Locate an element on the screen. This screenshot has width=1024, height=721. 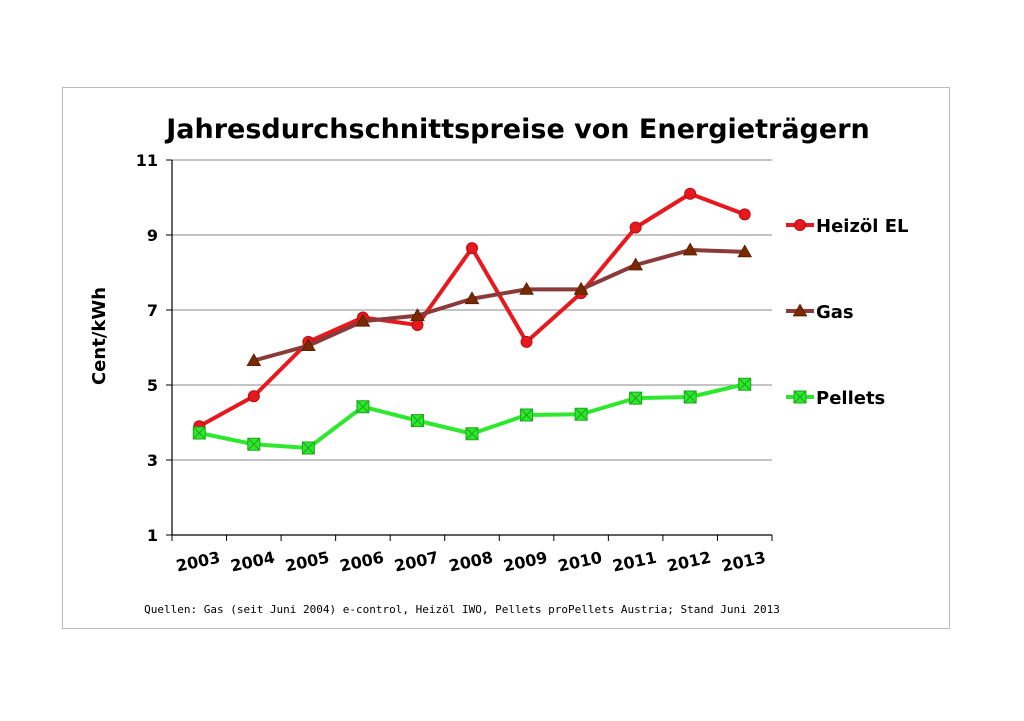
x-tick-label: 2011 is located at coordinates (635, 562).